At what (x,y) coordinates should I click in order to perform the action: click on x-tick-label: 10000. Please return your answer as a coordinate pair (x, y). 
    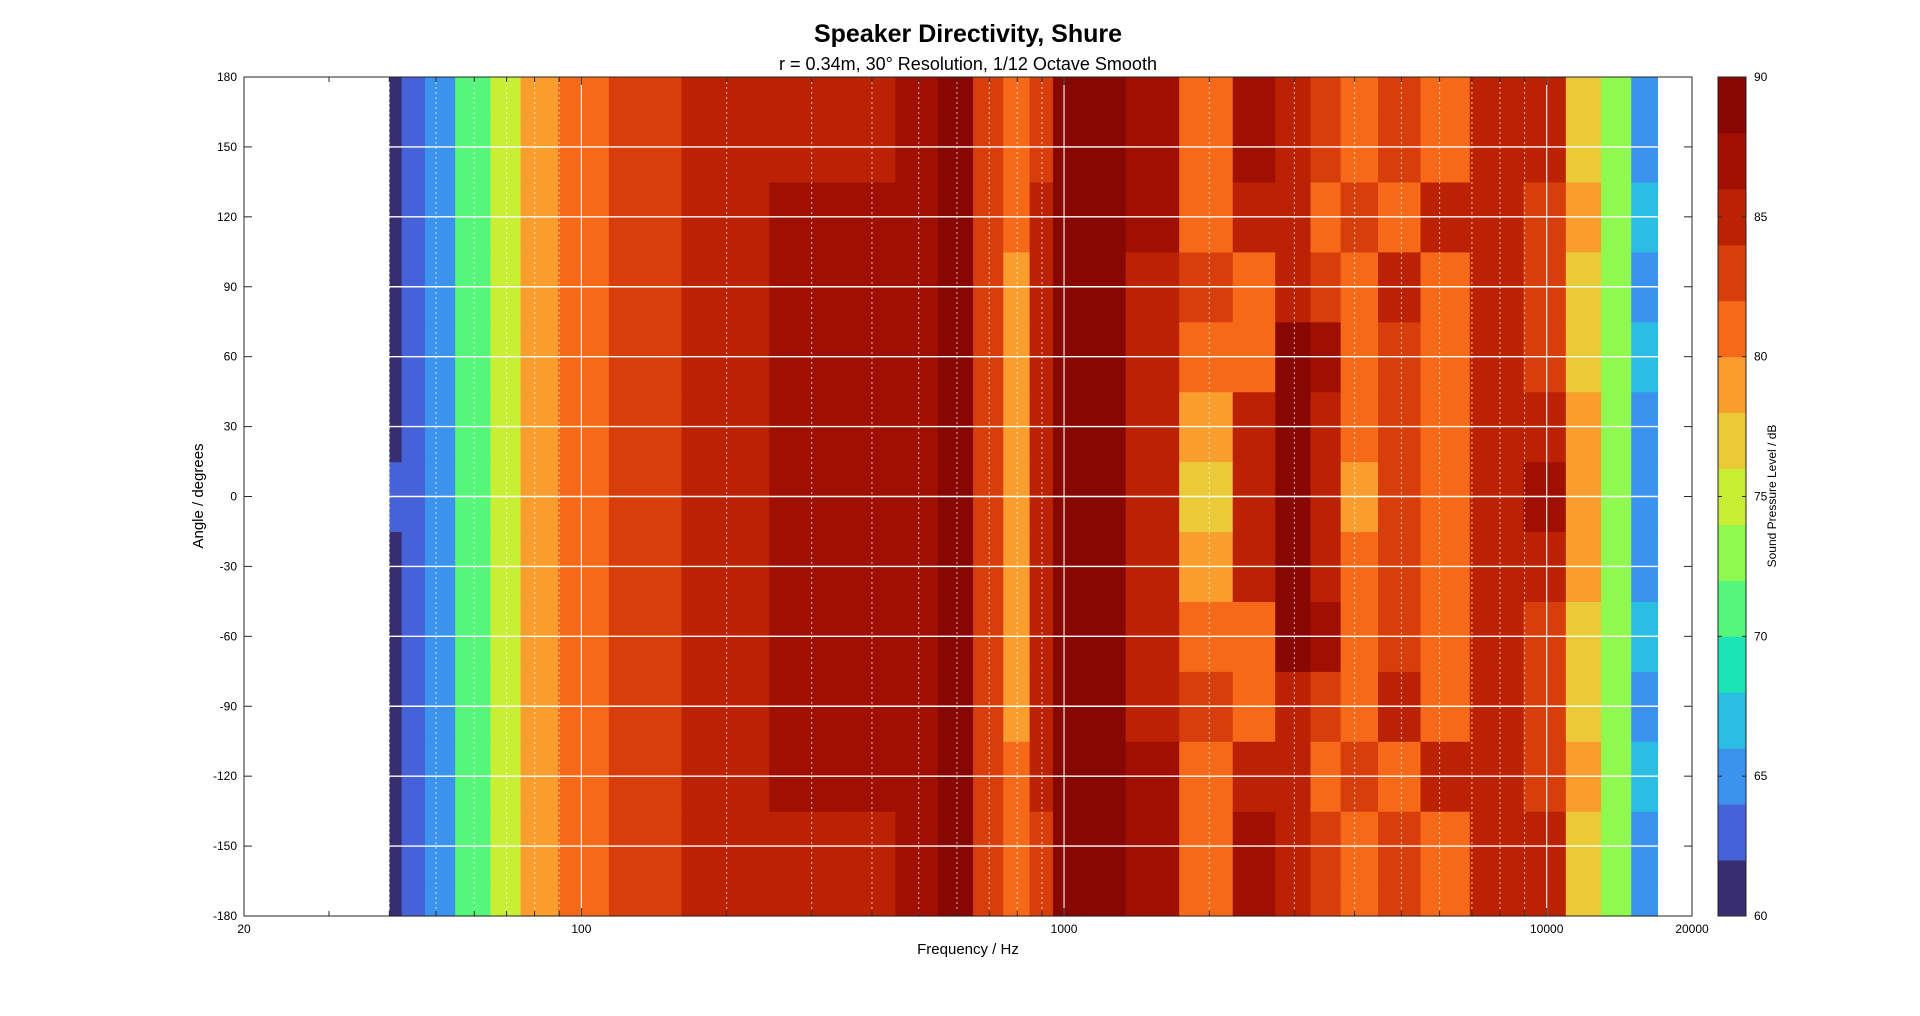
    Looking at the image, I should click on (1547, 929).